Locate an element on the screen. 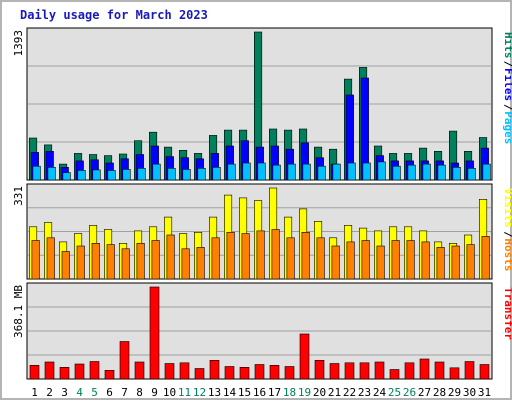 Image resolution: width=512 pixels, height=402 pixels. x-tick-label-day-16: 16 is located at coordinates (259, 392).